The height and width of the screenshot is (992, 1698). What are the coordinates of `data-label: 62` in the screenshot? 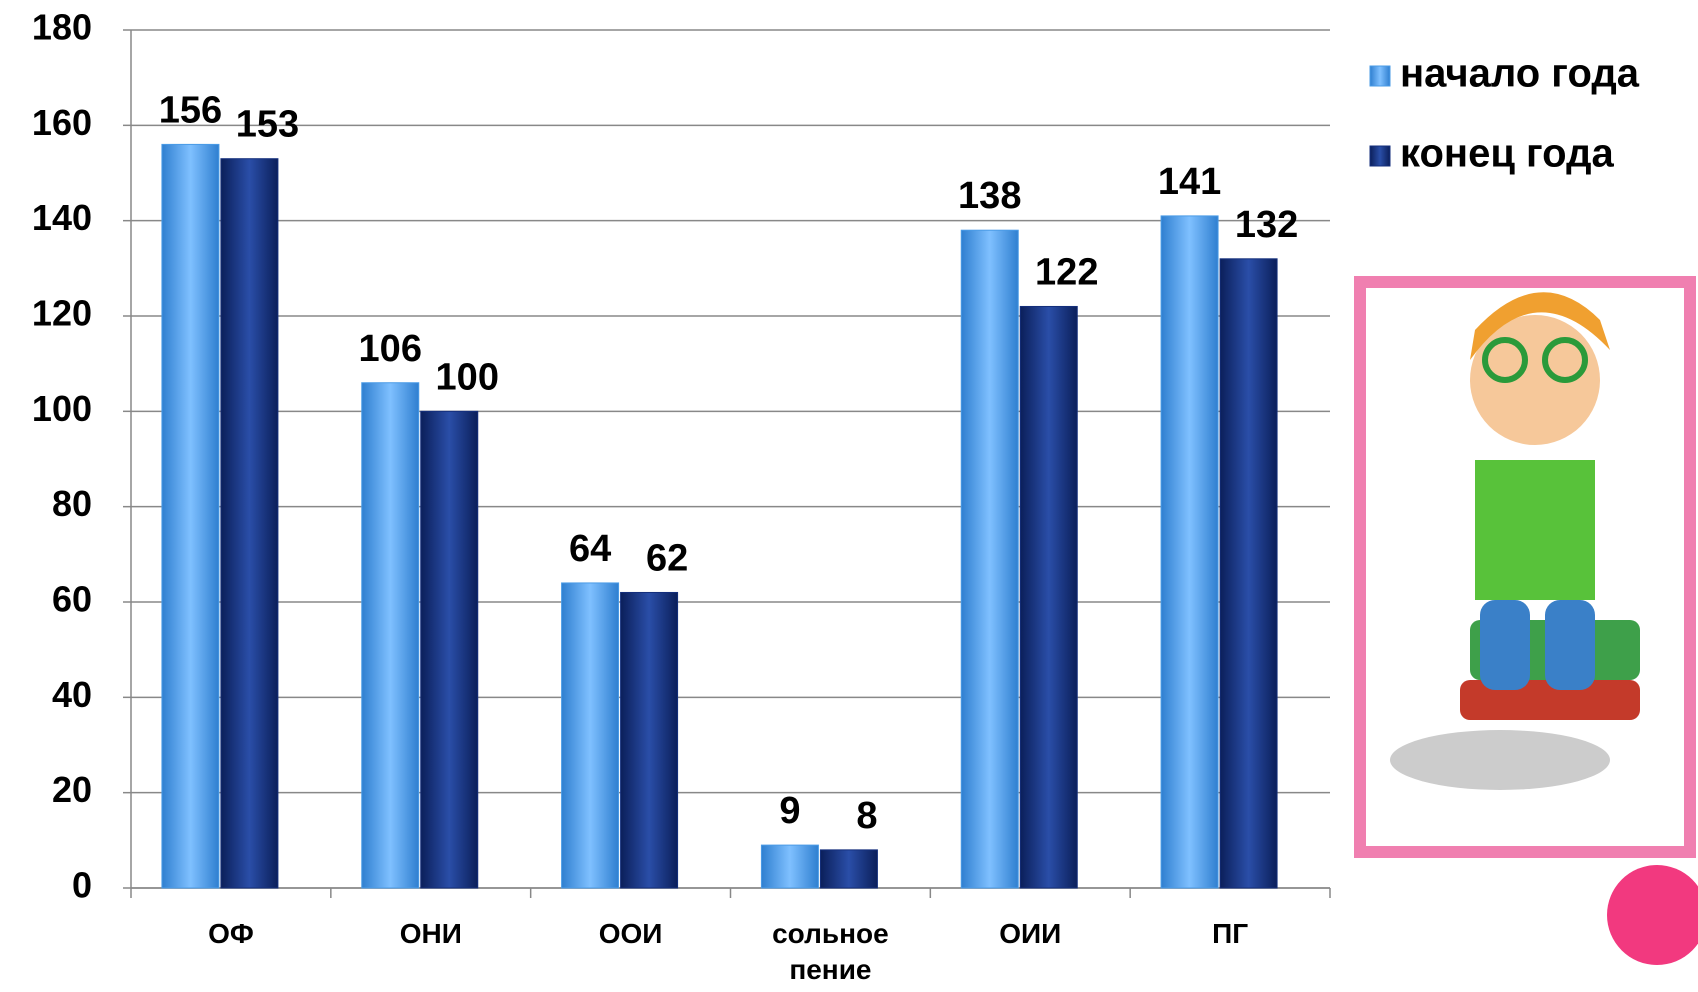 It's located at (667, 558).